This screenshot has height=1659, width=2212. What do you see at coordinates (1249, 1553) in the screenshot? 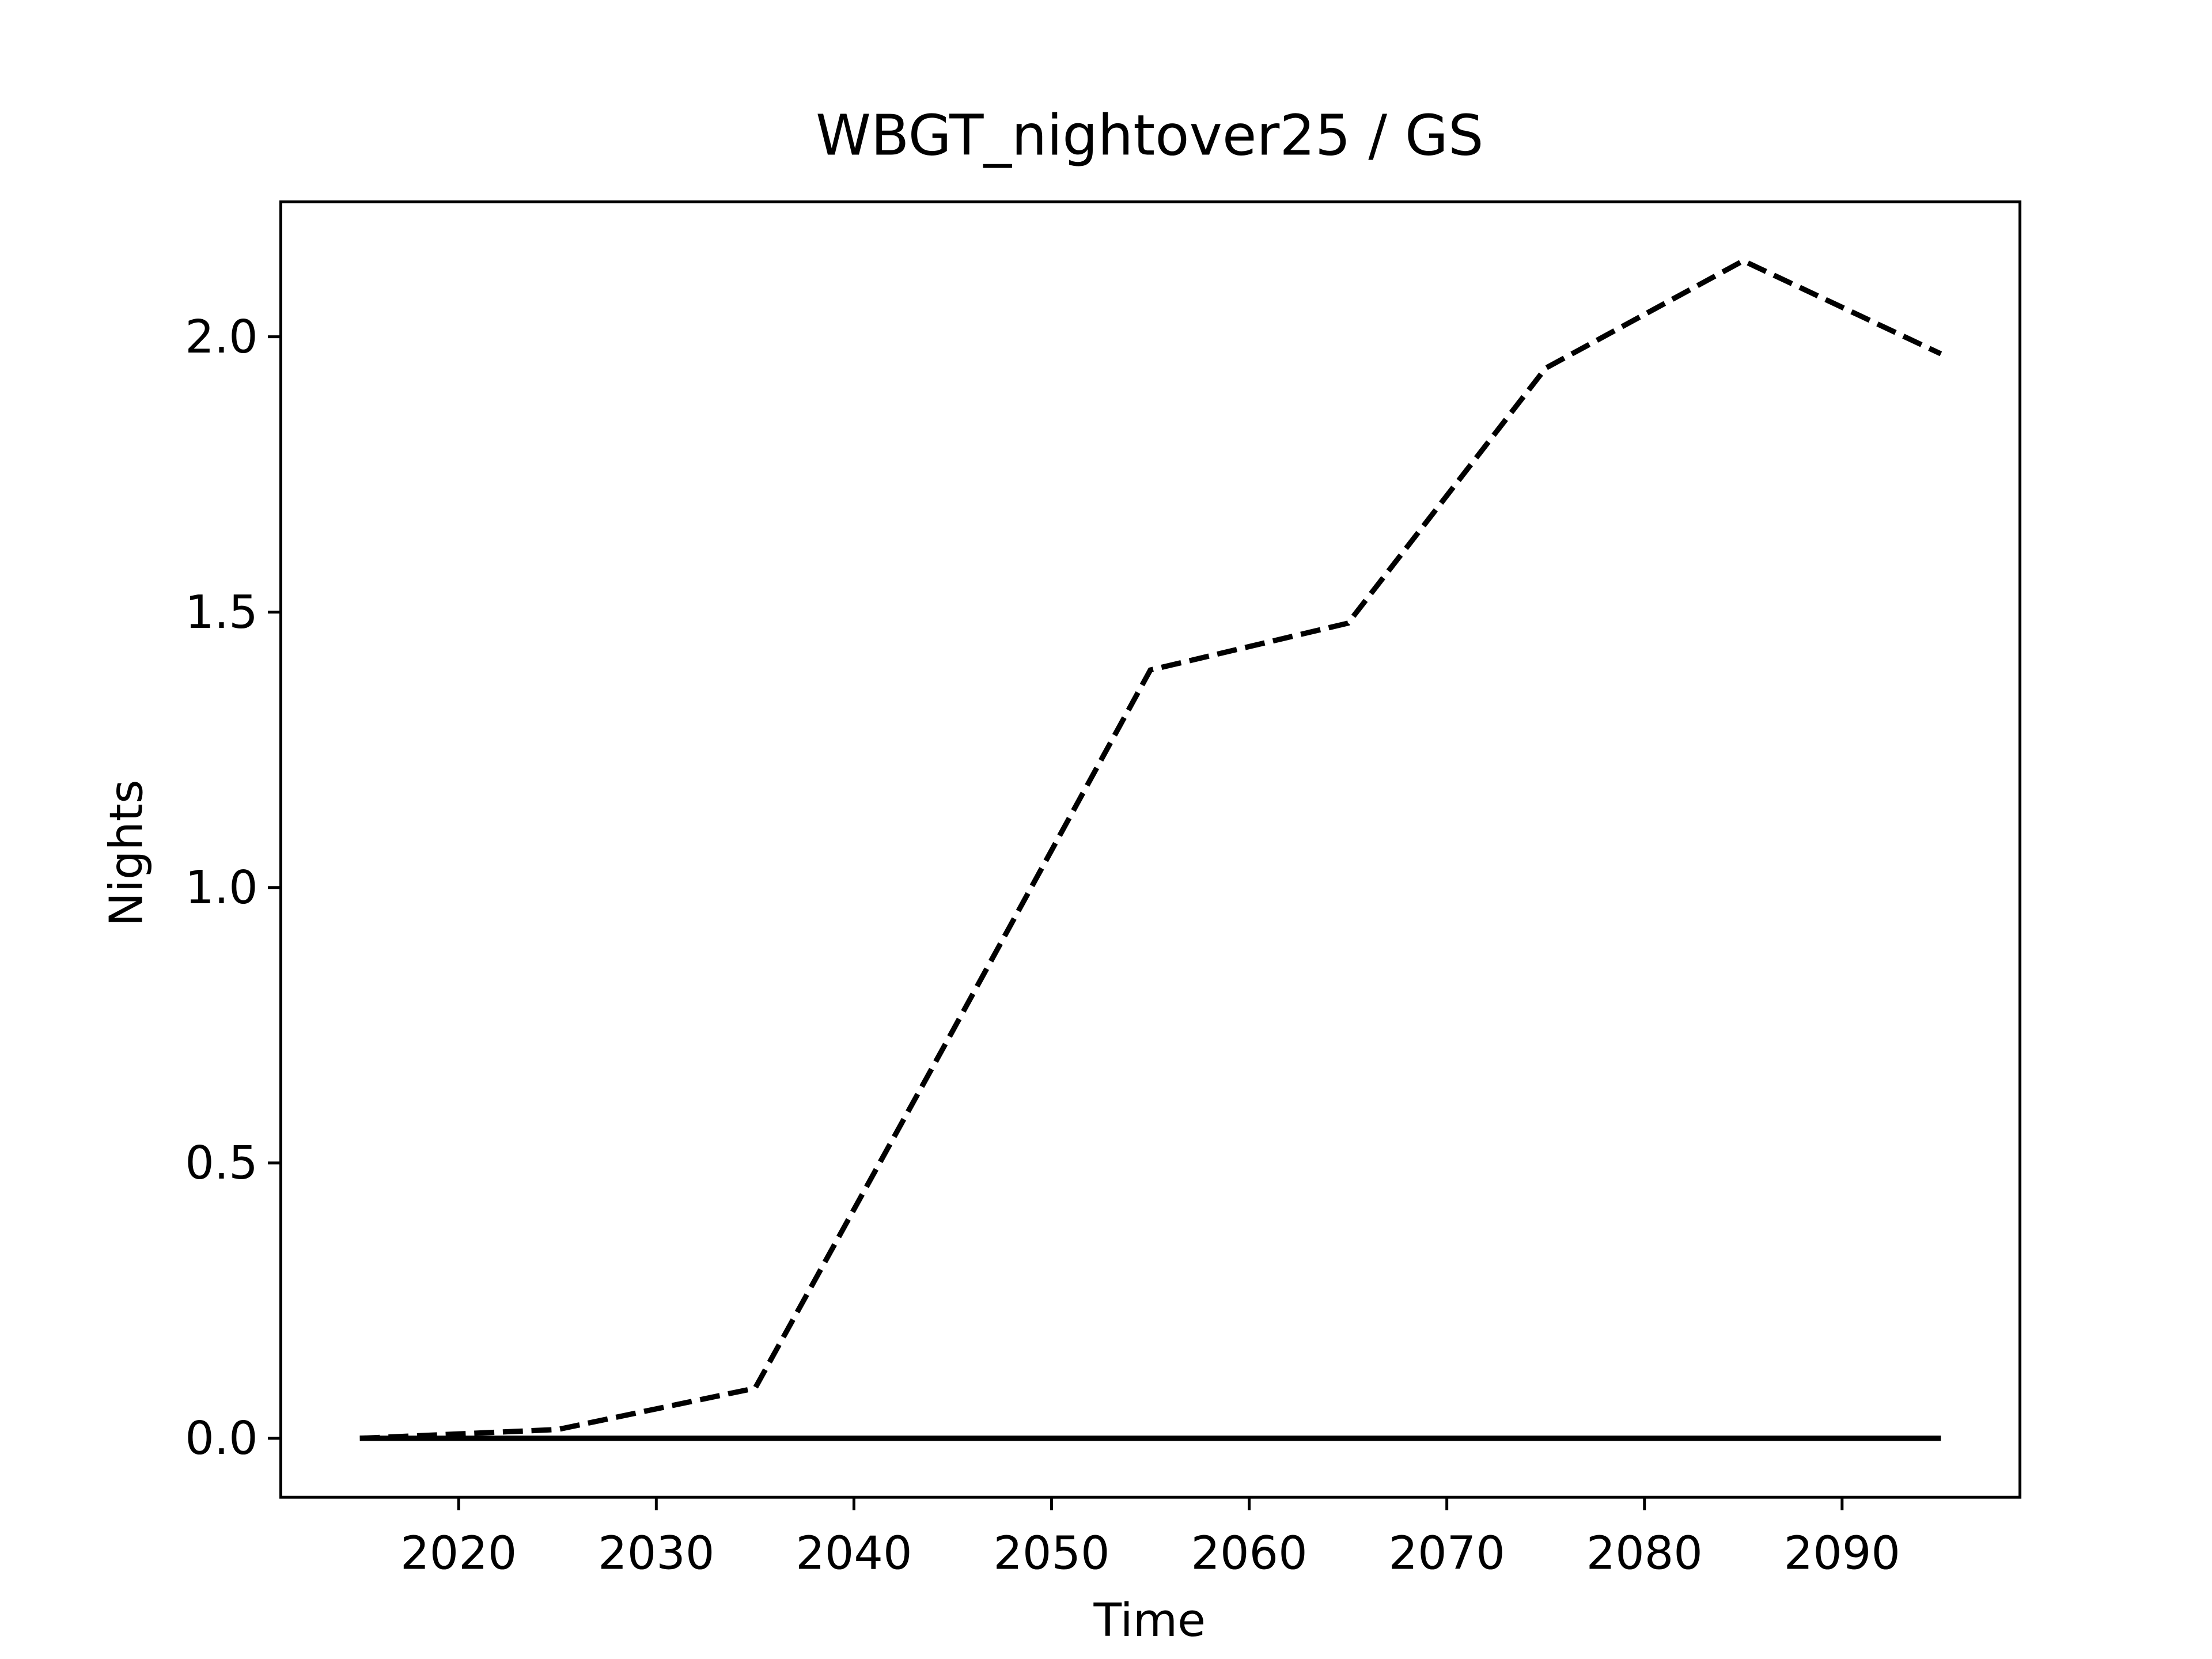
I see `x-tick-label: 2060` at bounding box center [1249, 1553].